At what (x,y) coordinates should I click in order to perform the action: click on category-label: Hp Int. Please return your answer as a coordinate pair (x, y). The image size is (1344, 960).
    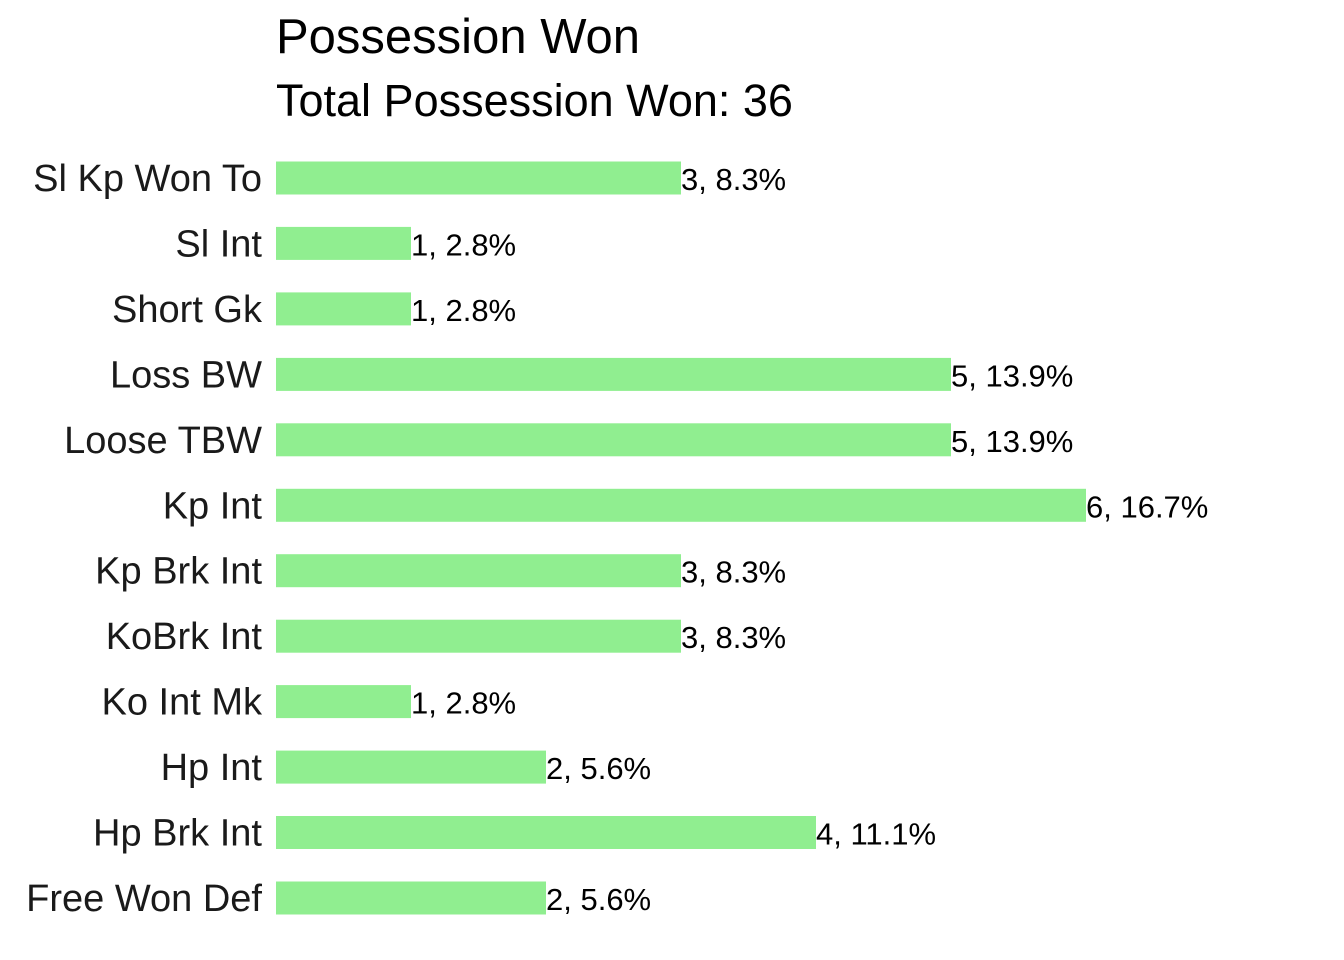
    Looking at the image, I should click on (212, 768).